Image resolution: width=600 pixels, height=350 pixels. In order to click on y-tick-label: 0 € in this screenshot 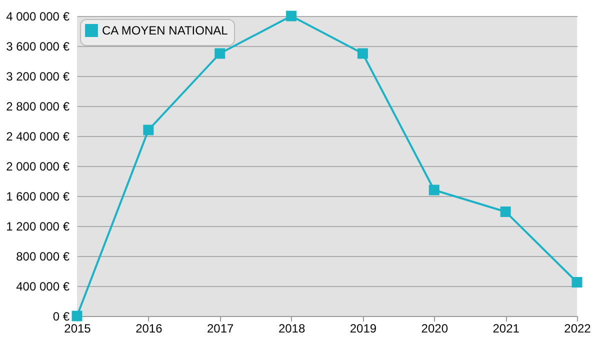, I will do `click(61, 317)`.